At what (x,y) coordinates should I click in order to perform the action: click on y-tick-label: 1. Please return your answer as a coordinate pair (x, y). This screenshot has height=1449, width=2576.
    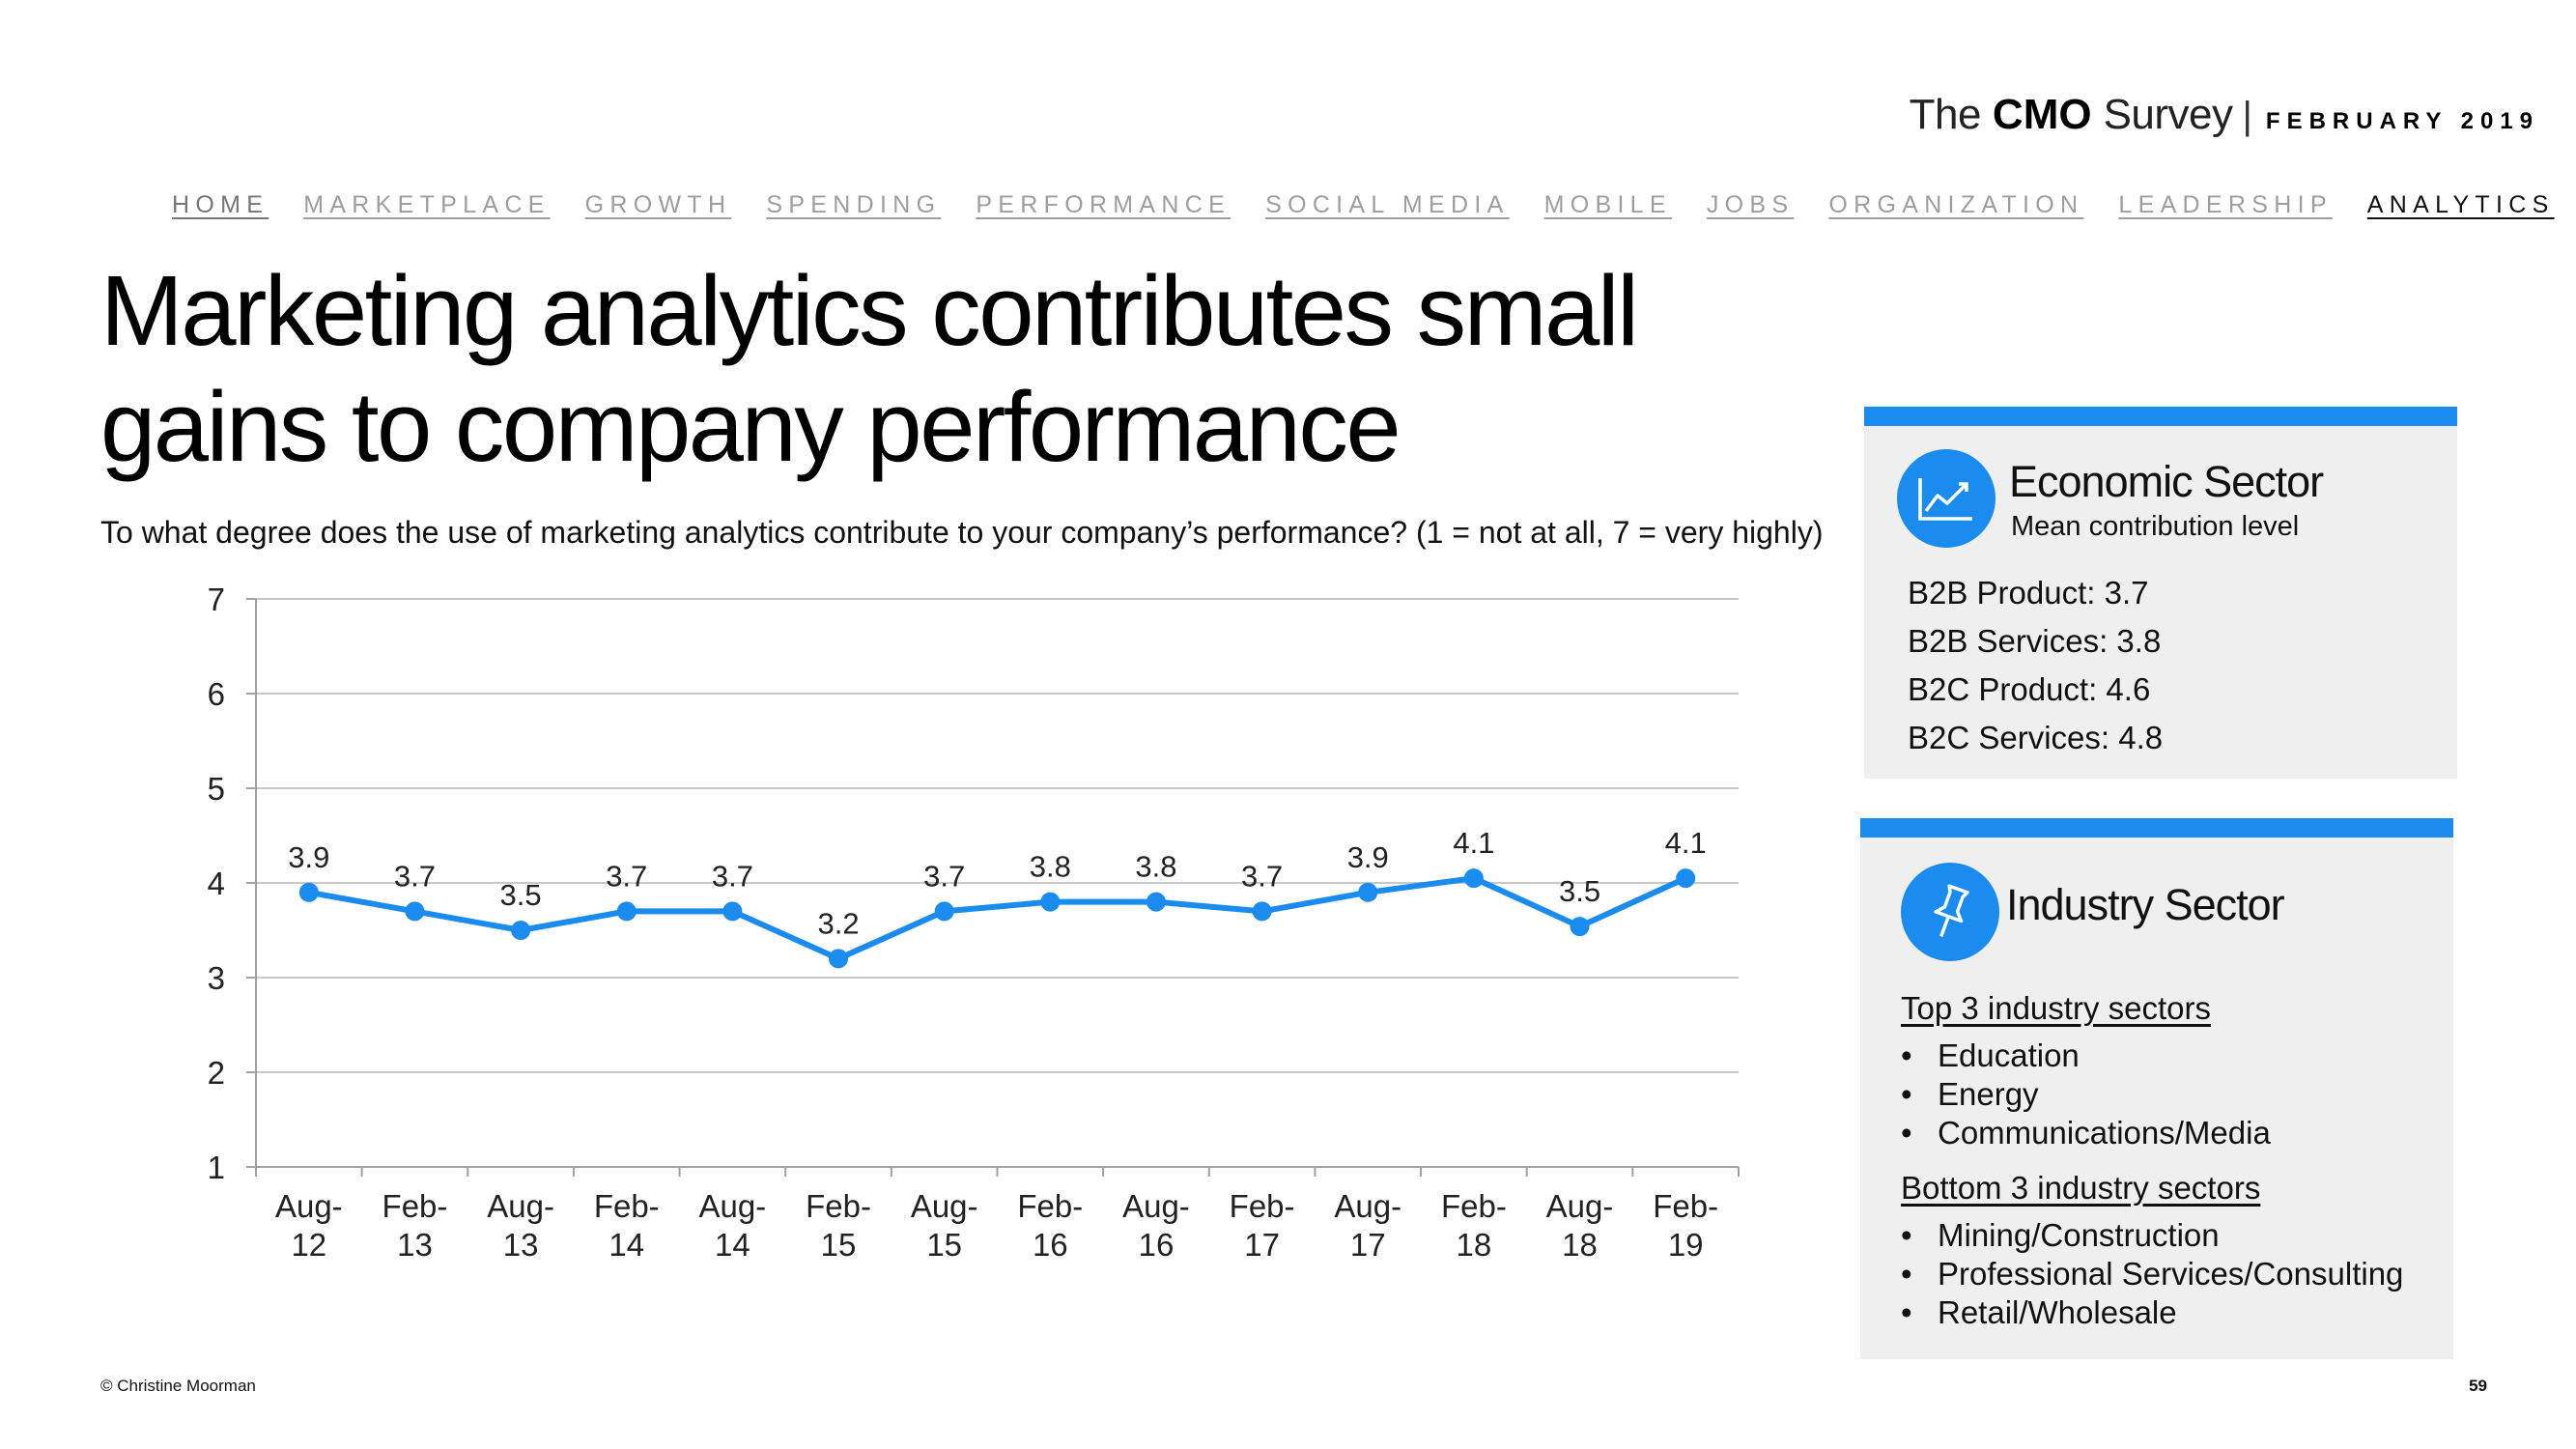
    Looking at the image, I should click on (216, 1167).